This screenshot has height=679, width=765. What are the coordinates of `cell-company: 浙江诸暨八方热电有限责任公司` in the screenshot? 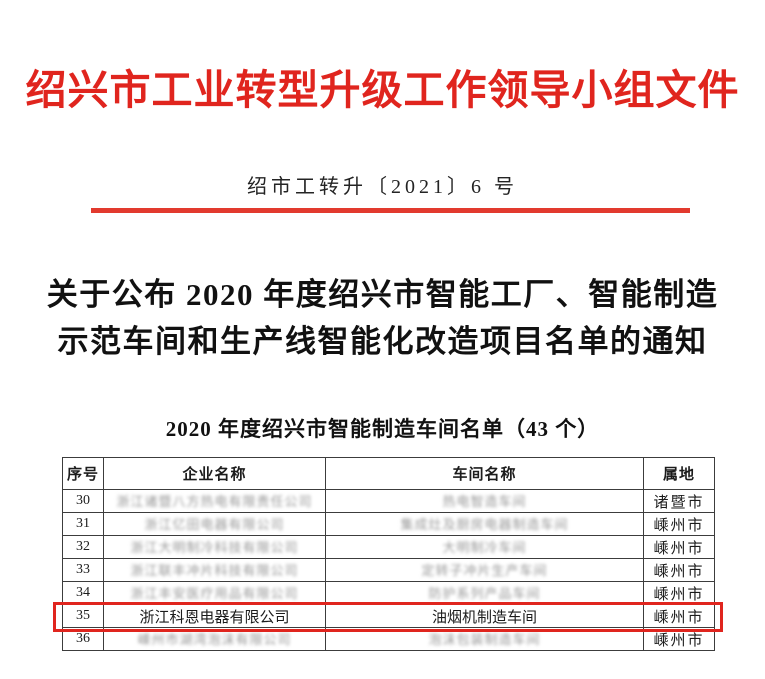 It's located at (214, 501).